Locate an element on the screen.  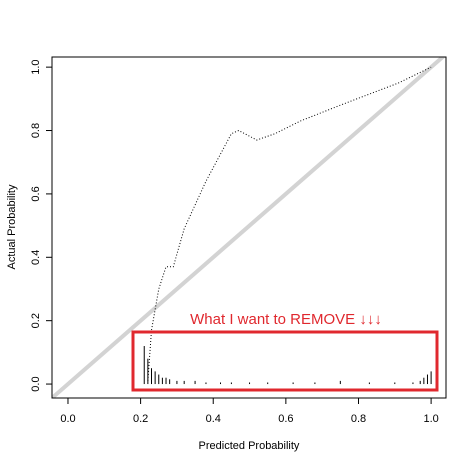
x-axis-title: Predicted Probability is located at coordinates (249, 446).